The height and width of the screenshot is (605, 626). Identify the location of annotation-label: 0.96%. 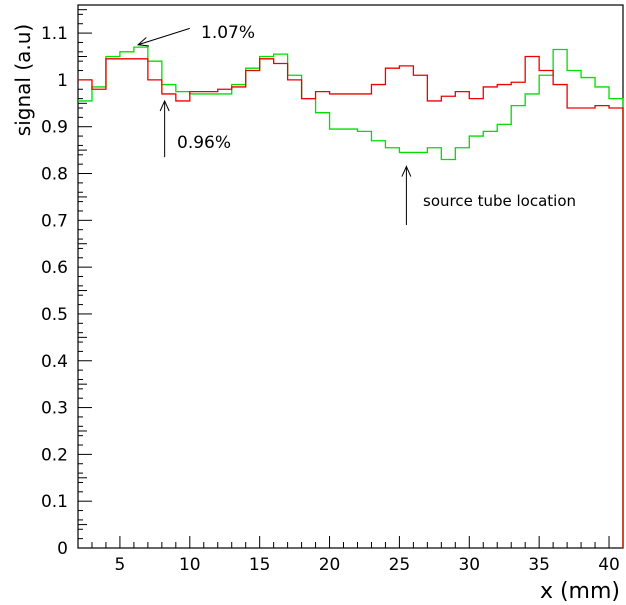
(204, 143).